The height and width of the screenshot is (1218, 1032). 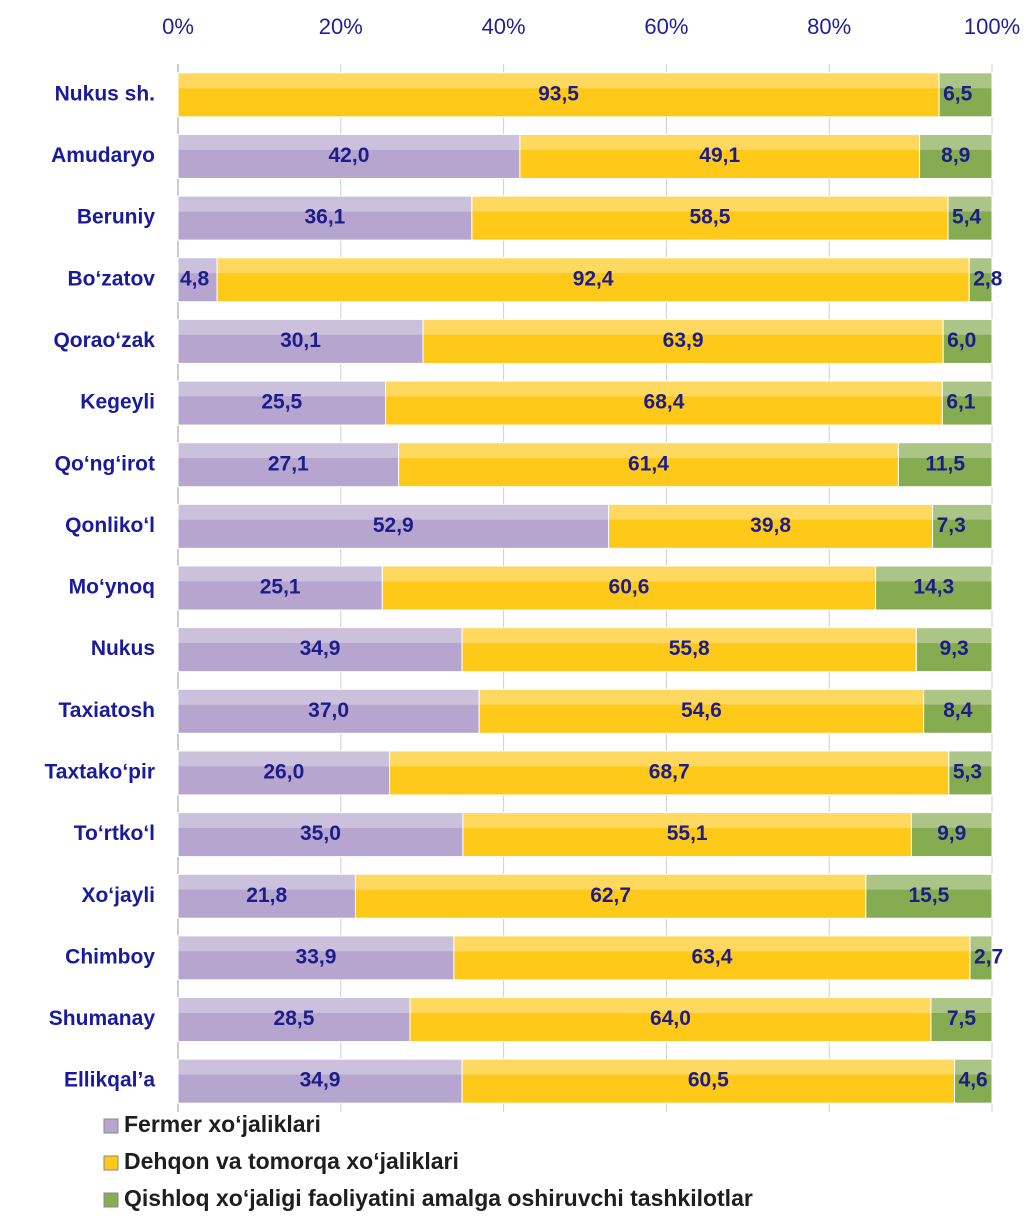 I want to click on category-label: Kegeyli, so click(x=117, y=402).